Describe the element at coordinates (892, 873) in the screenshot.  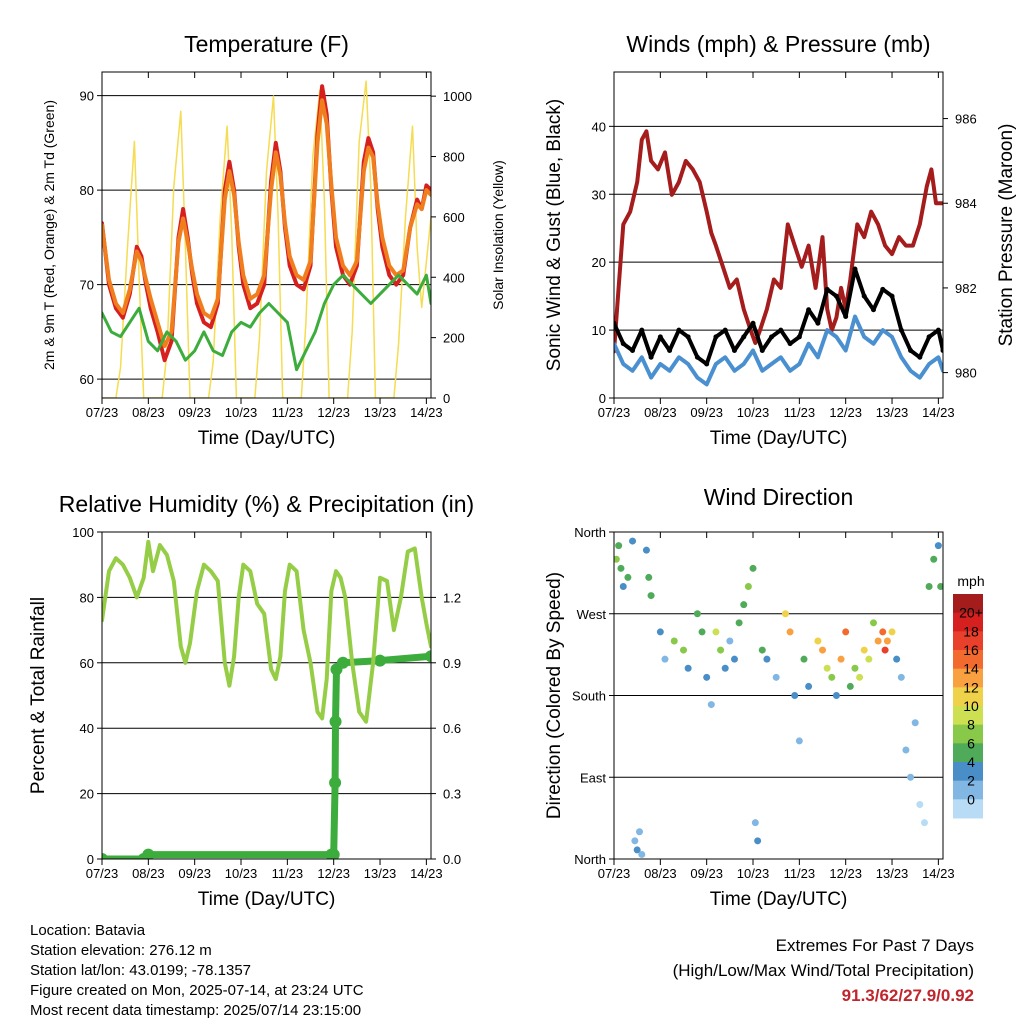
I see `x-tick-label-3-6: 13/23` at that location.